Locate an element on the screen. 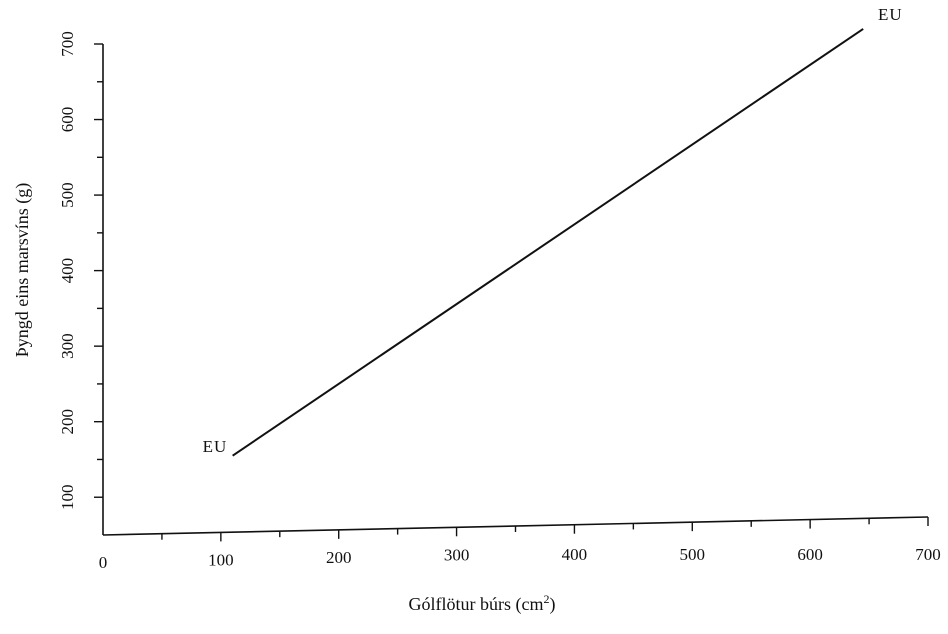  y-tick-label: 400 is located at coordinates (67, 271).